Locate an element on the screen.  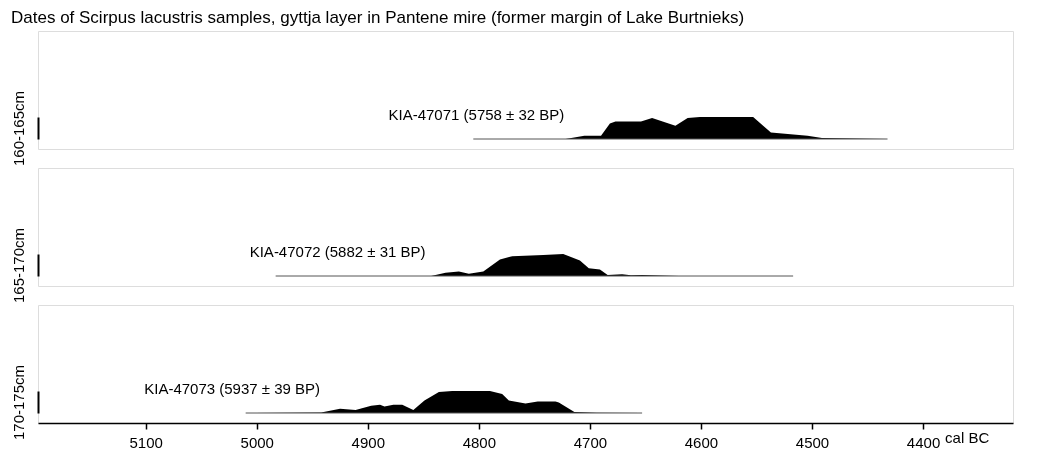
y-axis-title: 165-170cm is located at coordinates (18, 265).